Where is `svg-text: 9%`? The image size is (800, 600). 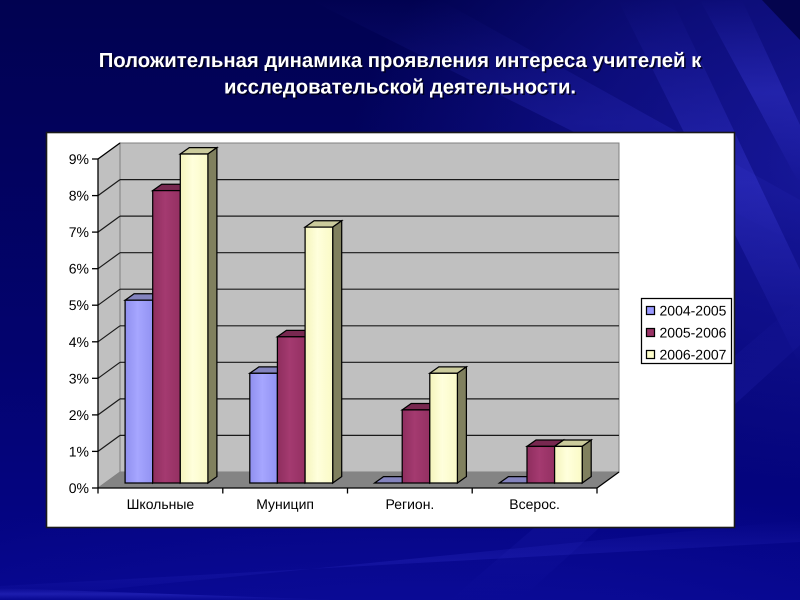 svg-text: 9% is located at coordinates (79, 159).